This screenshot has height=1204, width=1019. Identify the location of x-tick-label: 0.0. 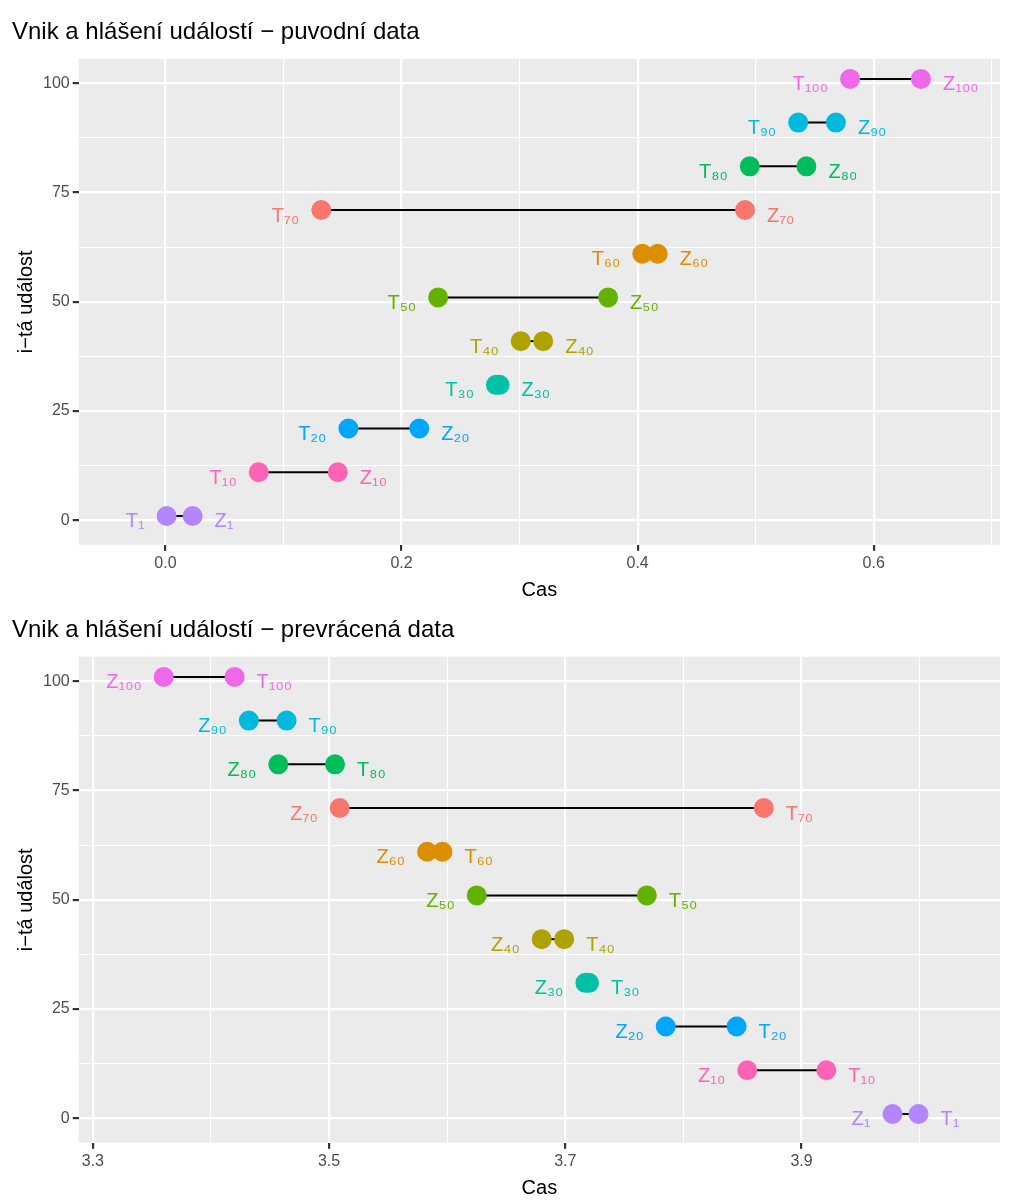
(165, 562).